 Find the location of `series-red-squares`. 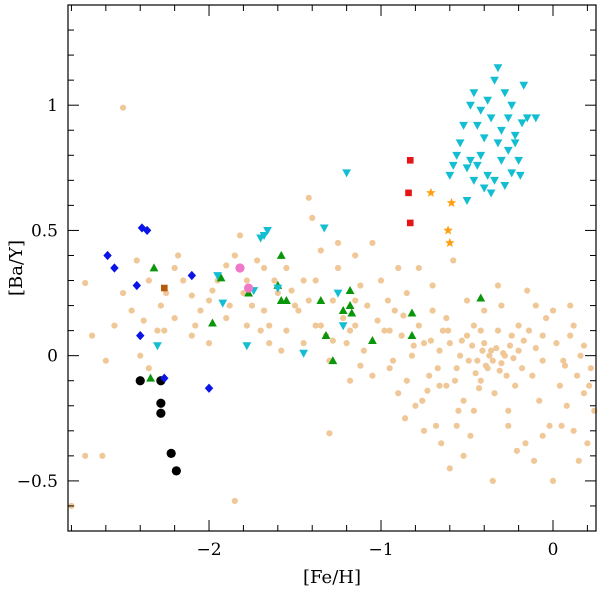

series-red-squares is located at coordinates (409, 191).